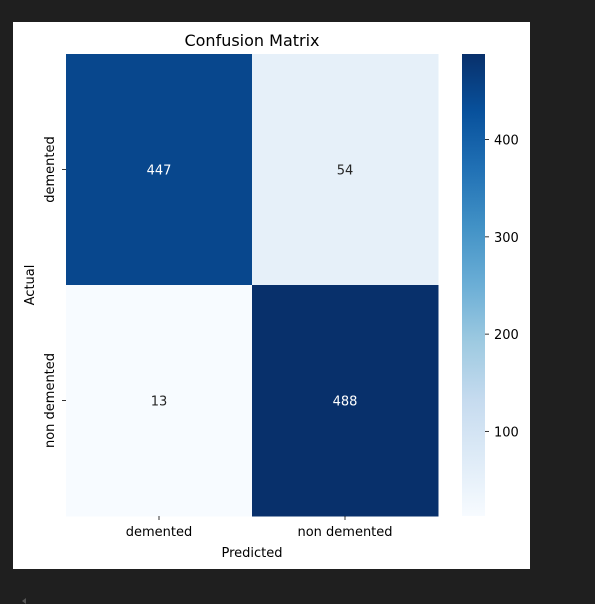  Describe the element at coordinates (506, 141) in the screenshot. I see `colorbar-tick-label: 400` at that location.